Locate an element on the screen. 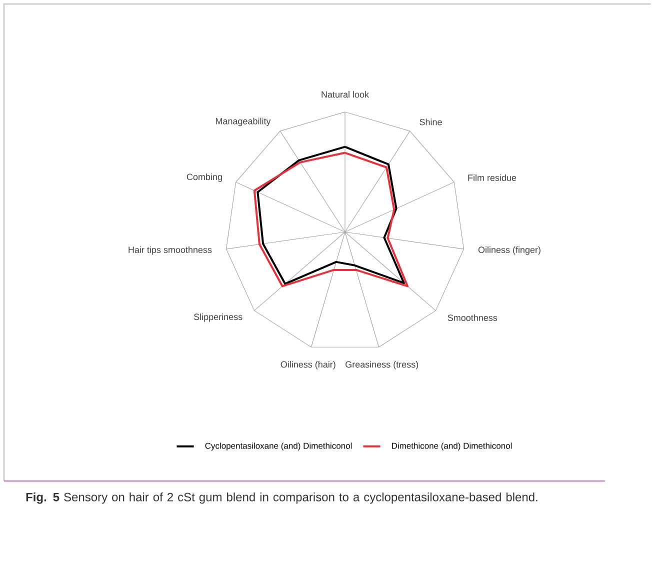  legend-label: Cyclopentasiloxane (and) Dimethiconol is located at coordinates (278, 446).